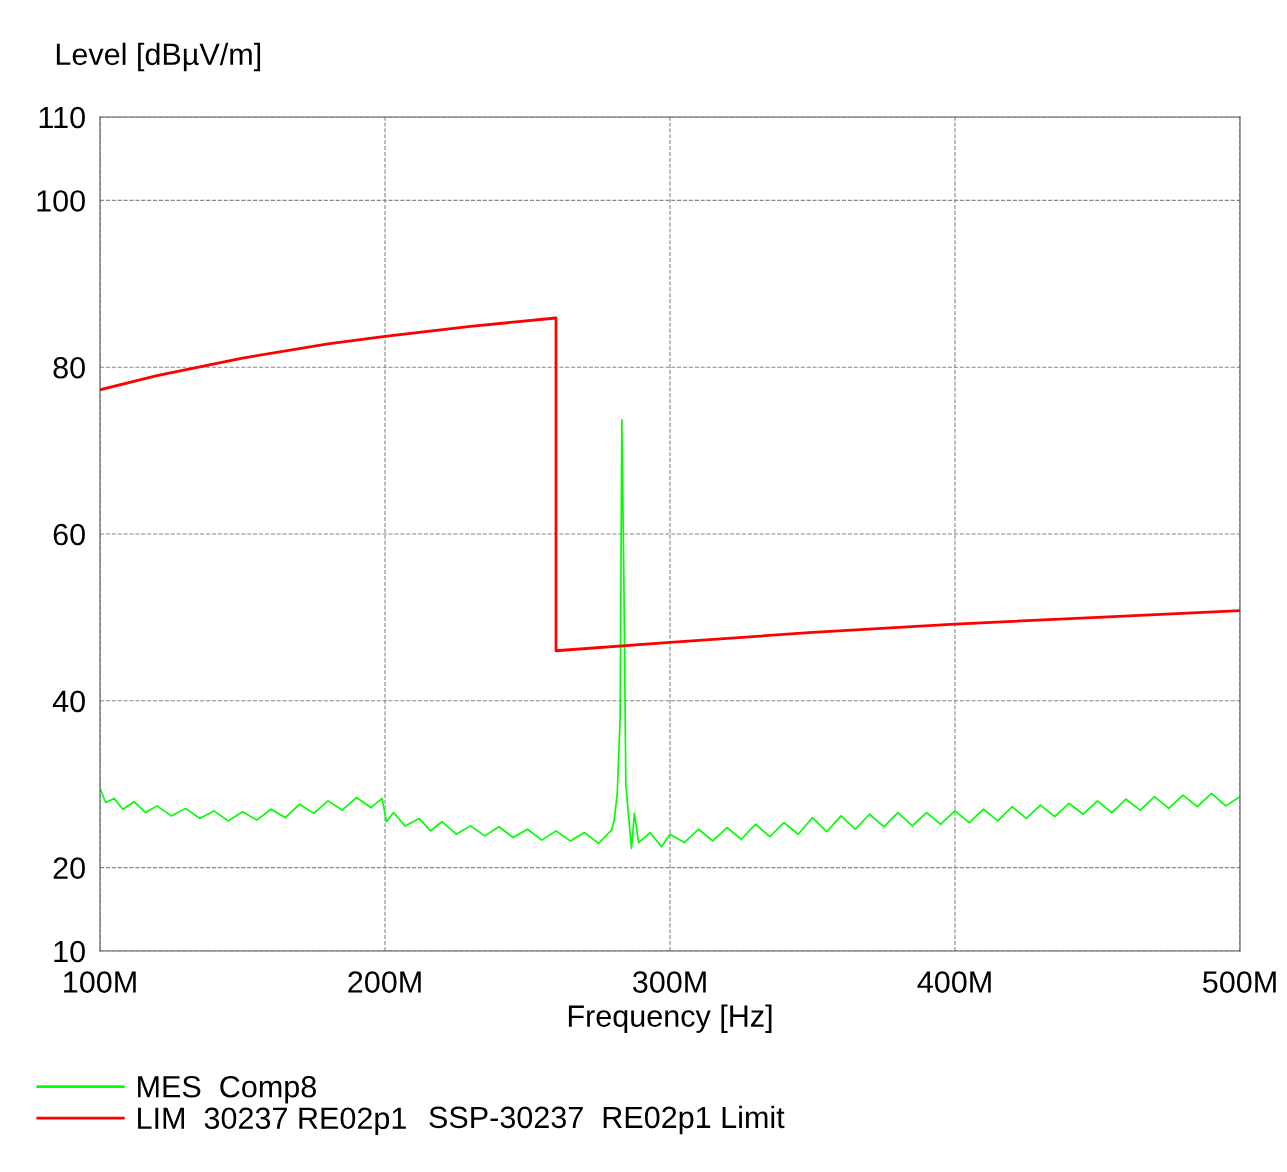  Describe the element at coordinates (272, 1121) in the screenshot. I see `legend-label: LIM 30237 RE02p1` at that location.